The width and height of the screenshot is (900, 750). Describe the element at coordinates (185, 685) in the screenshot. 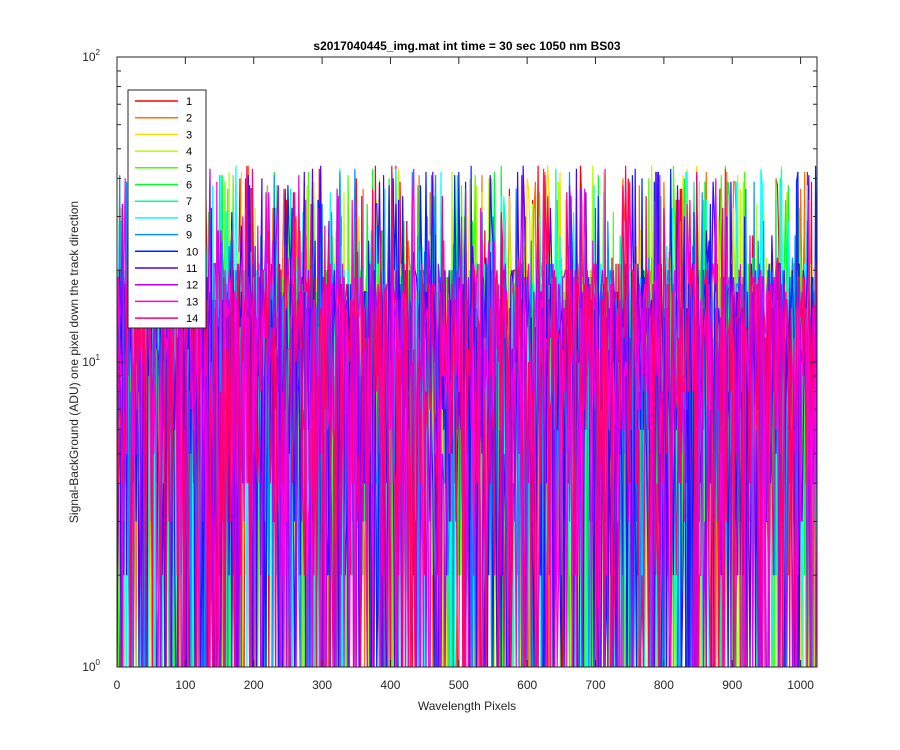

I see `x-tick-label: 100` at that location.